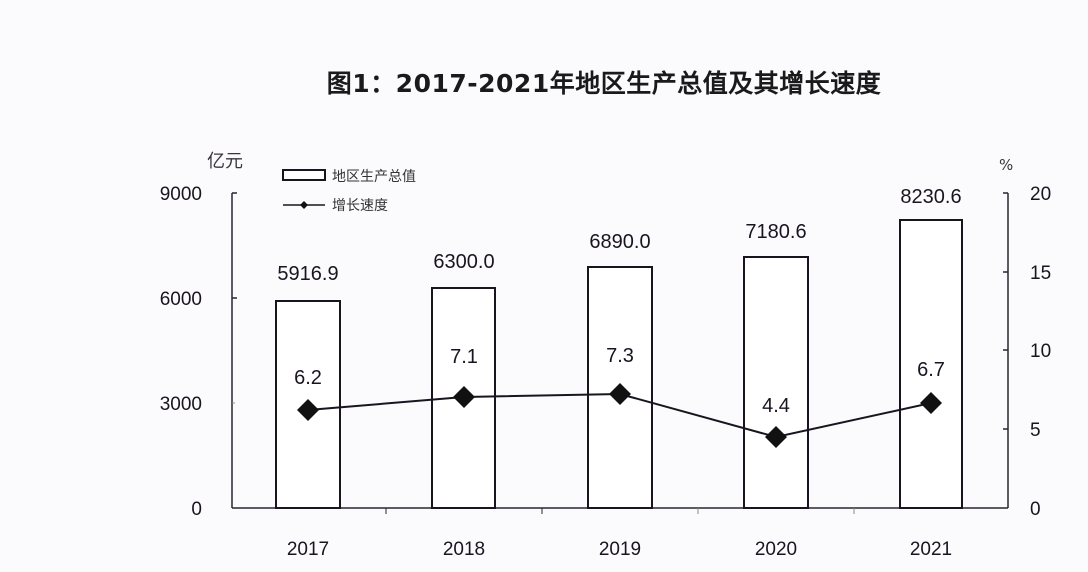 The width and height of the screenshot is (1088, 572). I want to click on marker-2021, so click(931, 403).